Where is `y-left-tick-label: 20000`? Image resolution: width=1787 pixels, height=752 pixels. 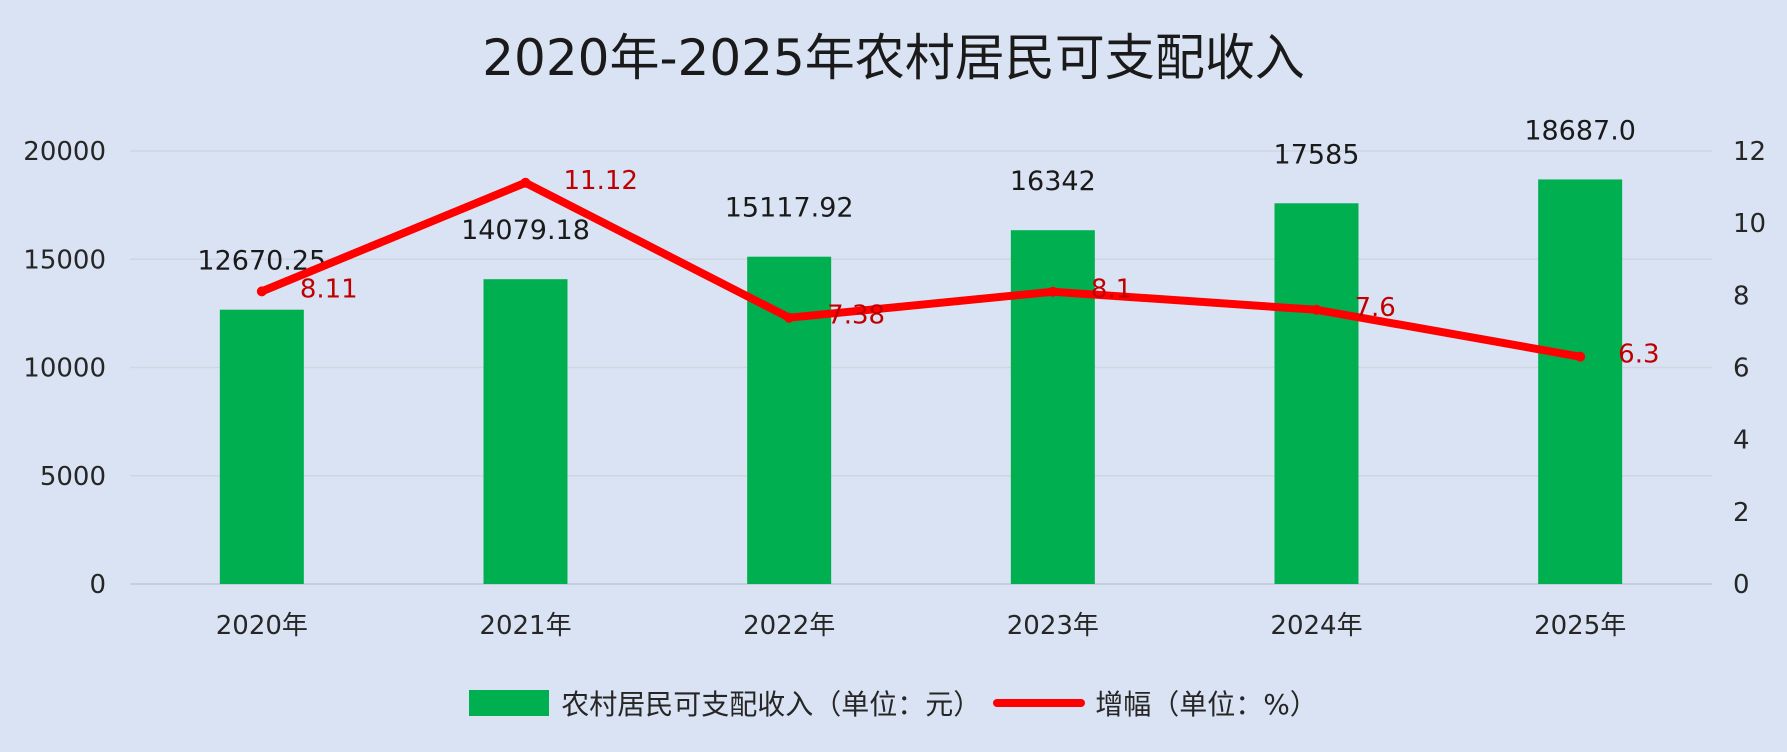
y-left-tick-label: 20000 is located at coordinates (64, 152).